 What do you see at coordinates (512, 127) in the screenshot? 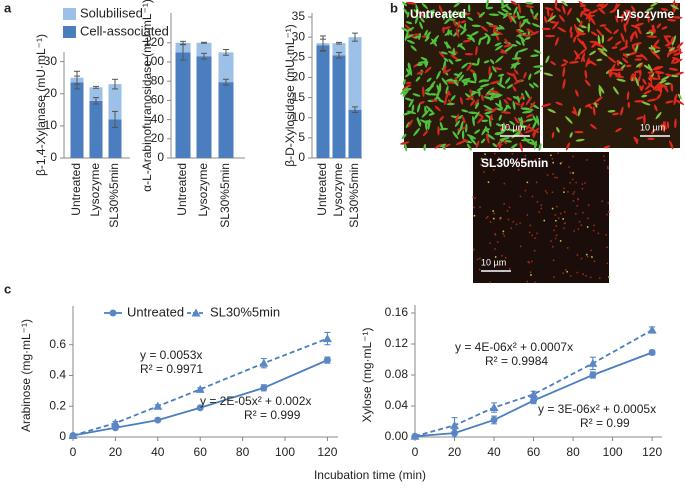
I see `scale-label: 10 µm` at bounding box center [512, 127].